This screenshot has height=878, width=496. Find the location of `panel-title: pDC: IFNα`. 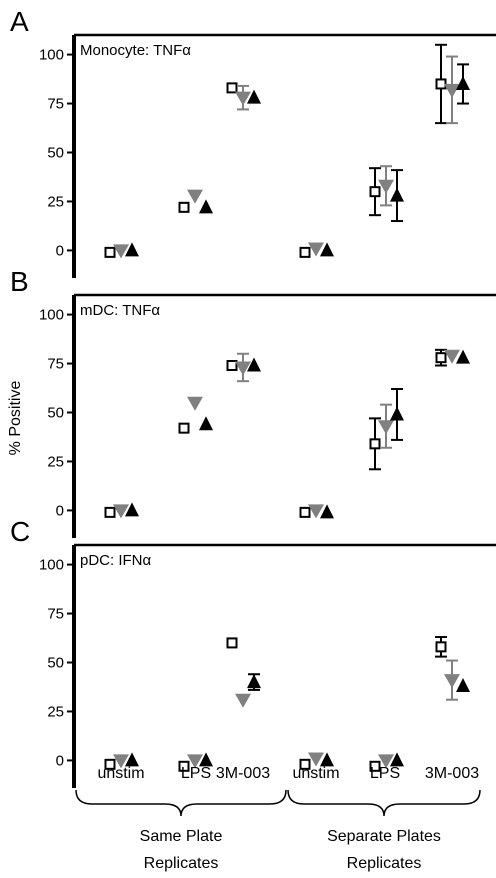

panel-title: pDC: IFNα is located at coordinates (116, 560).